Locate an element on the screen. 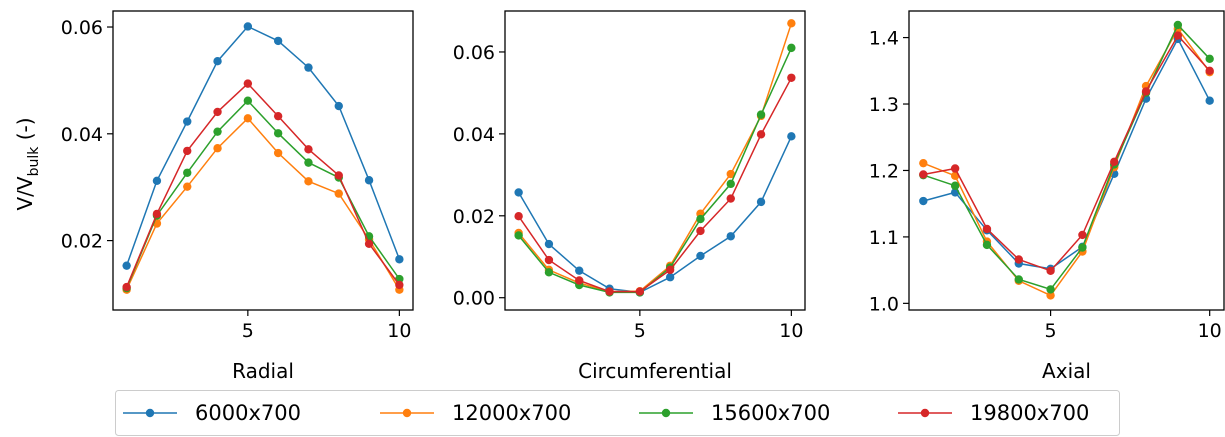 The image size is (1225, 437). legend-box is located at coordinates (617, 413).